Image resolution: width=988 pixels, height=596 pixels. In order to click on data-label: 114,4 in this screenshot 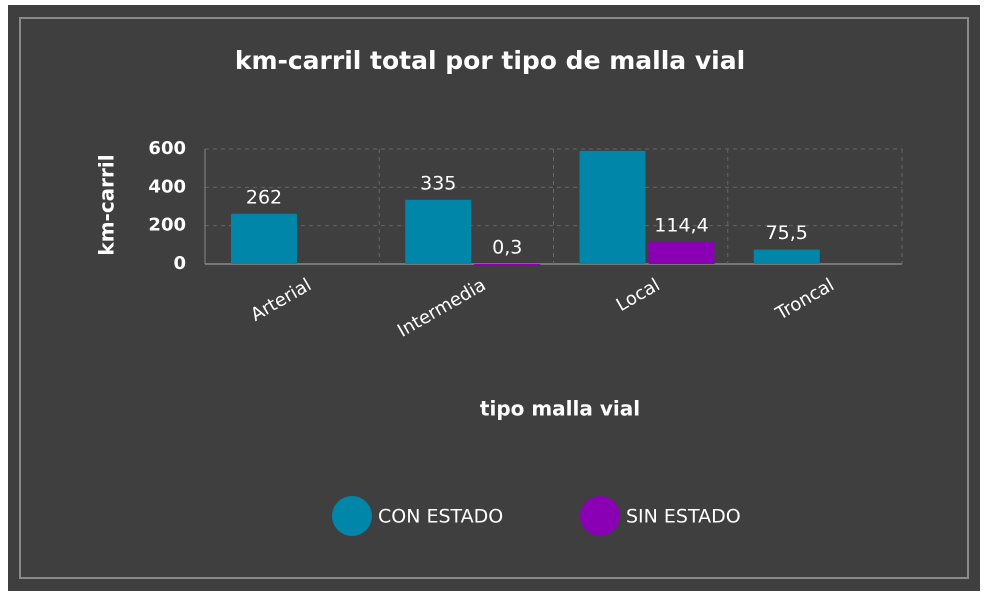, I will do `click(681, 226)`.